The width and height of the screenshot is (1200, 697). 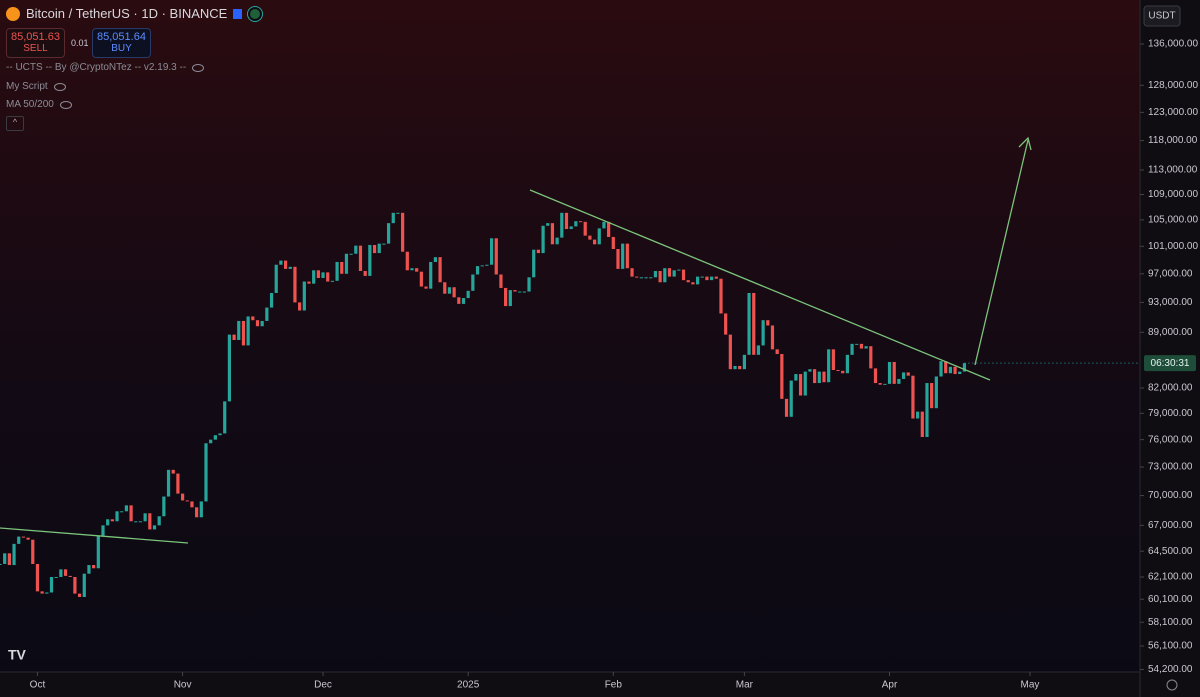 I want to click on y-tick-label: 60,100.00, so click(x=1170, y=599).